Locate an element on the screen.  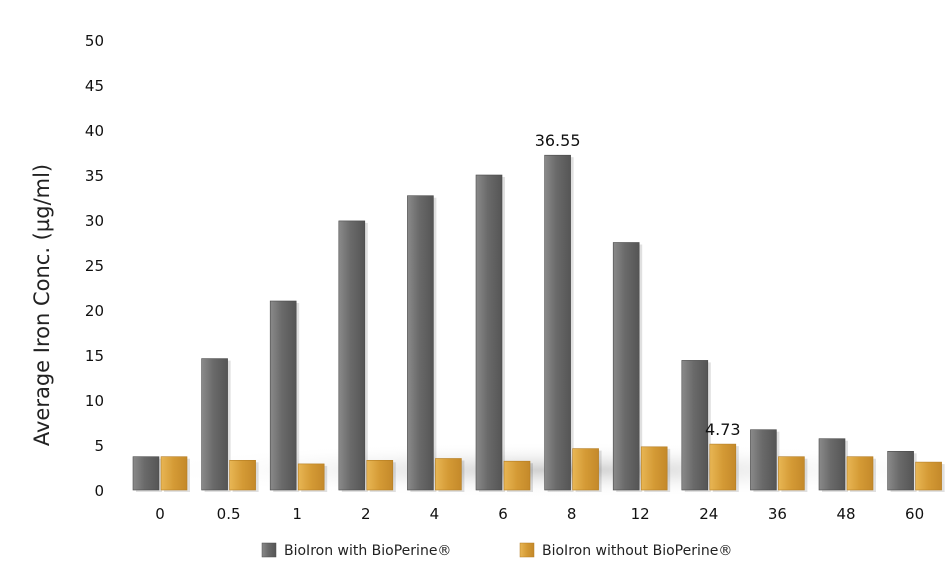
y-tick-label: 50 is located at coordinates (94, 41).